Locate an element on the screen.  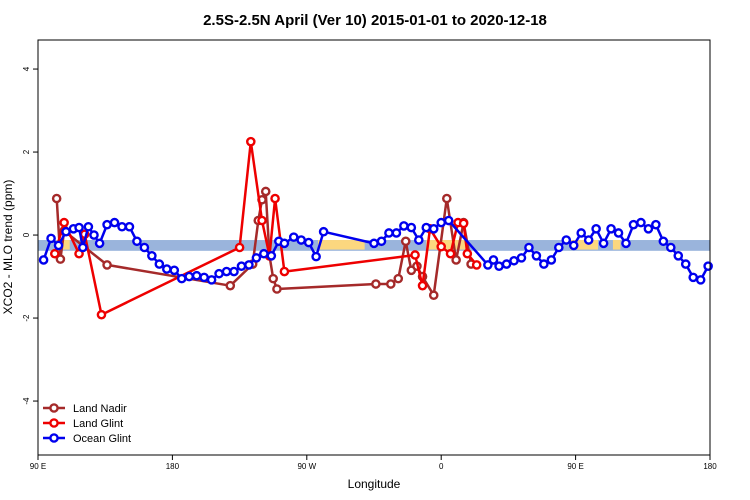
y-tick-label: -2 is located at coordinates (26, 318).